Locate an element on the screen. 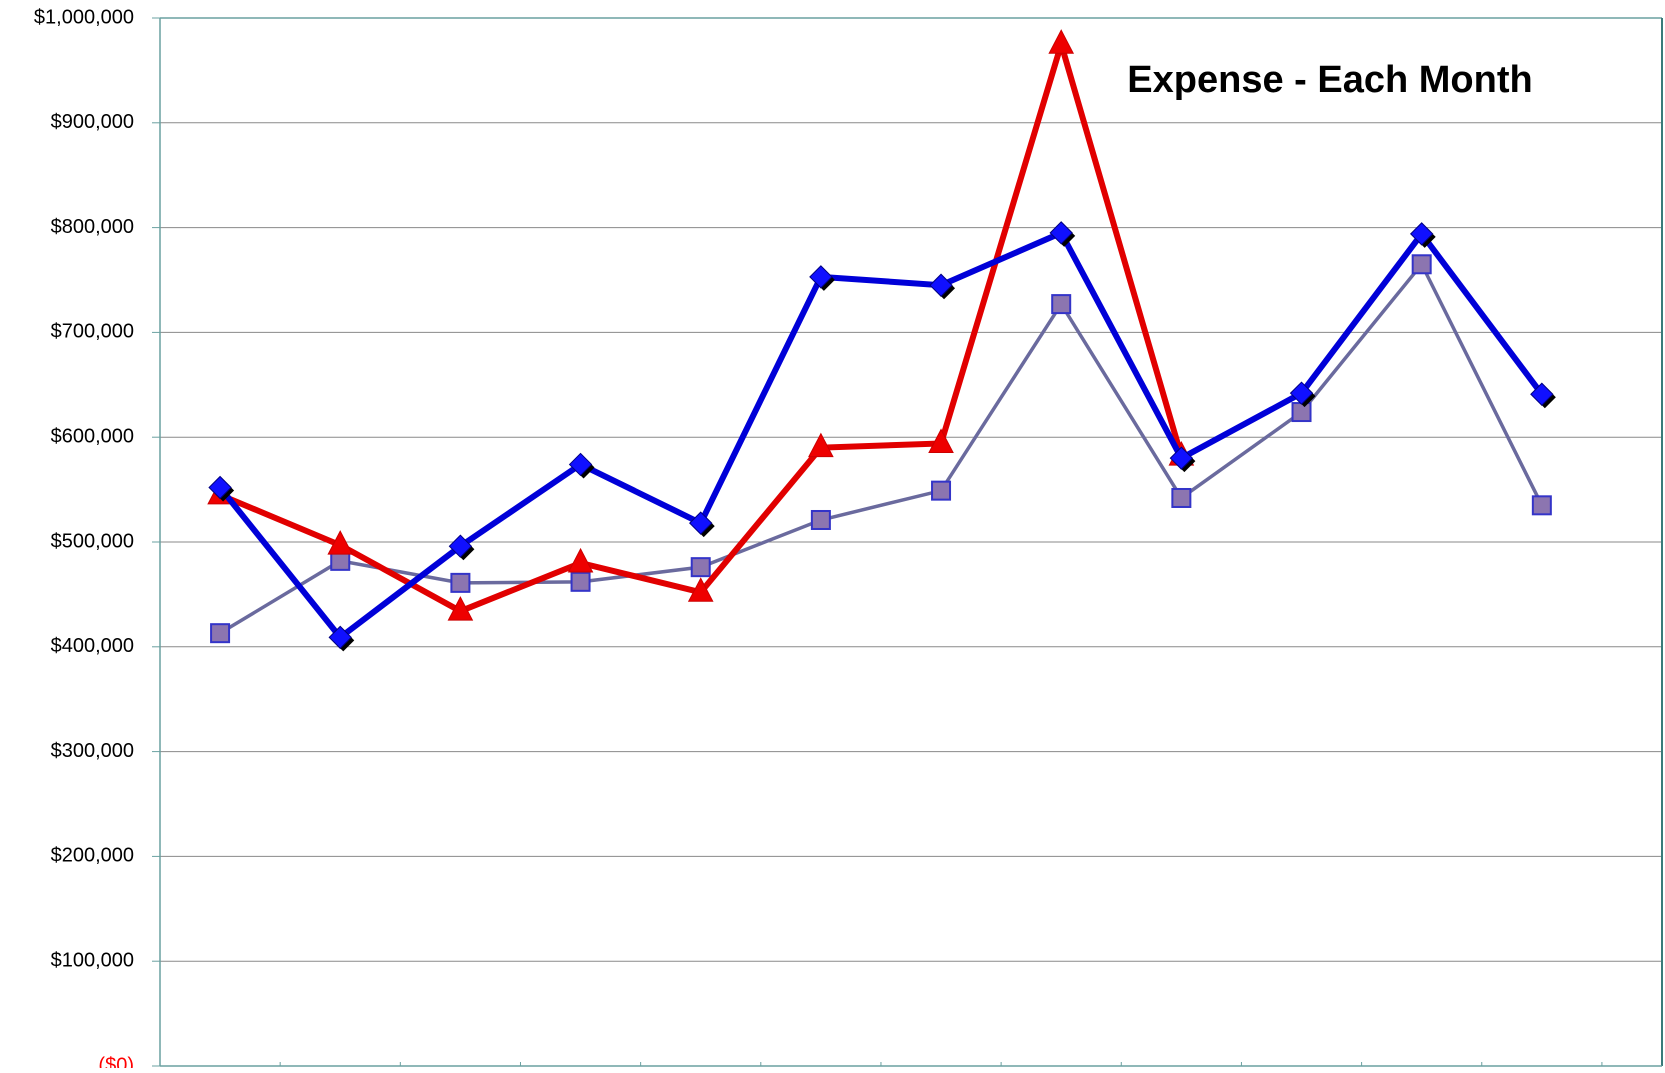 Image resolution: width=1665 pixels, height=1073 pixels. y-tick-label: $1,000,000 is located at coordinates (84, 17).